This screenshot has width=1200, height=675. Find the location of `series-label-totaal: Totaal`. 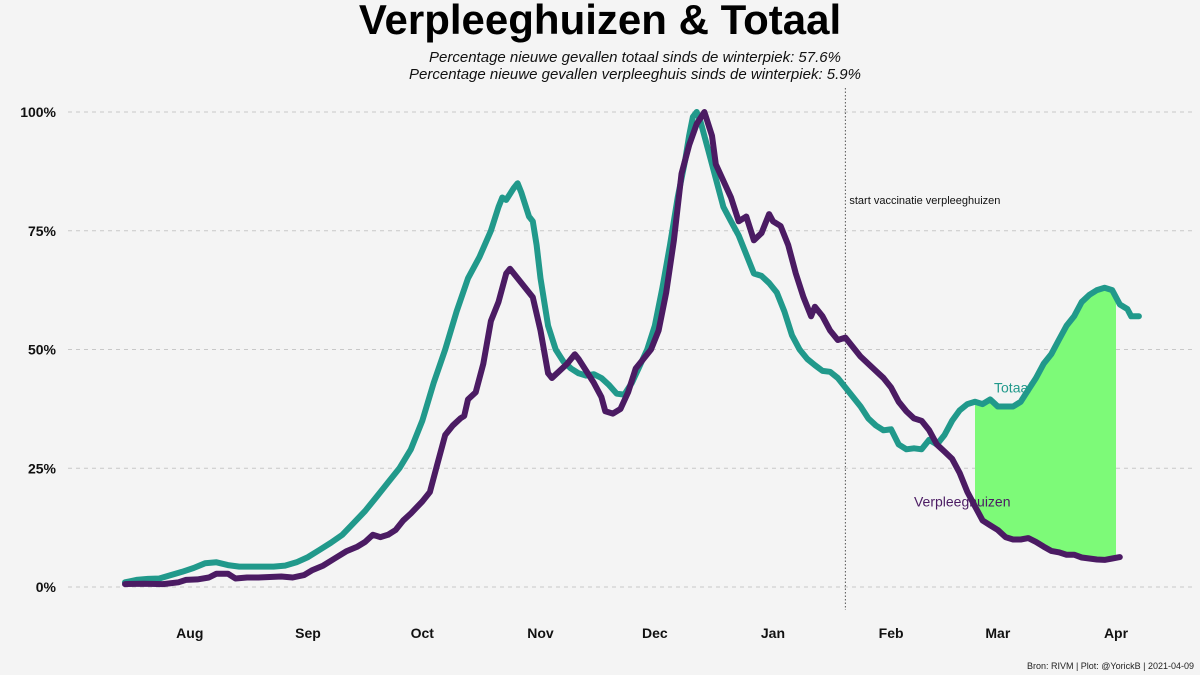

series-label-totaal: Totaal is located at coordinates (1012, 388).